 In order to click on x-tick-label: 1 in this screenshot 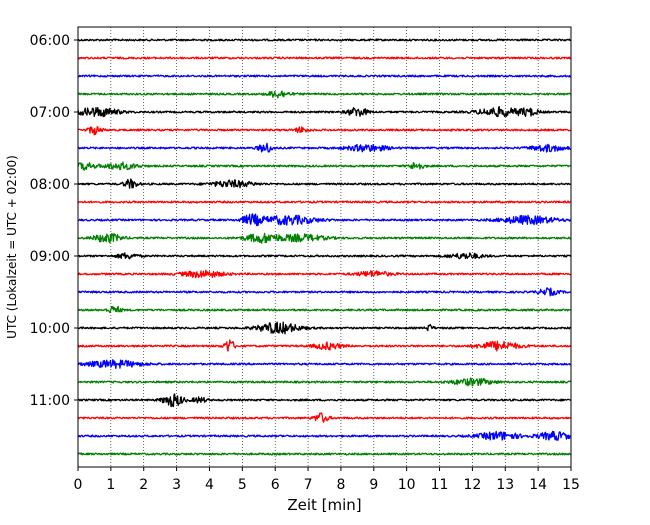, I will do `click(110, 485)`.